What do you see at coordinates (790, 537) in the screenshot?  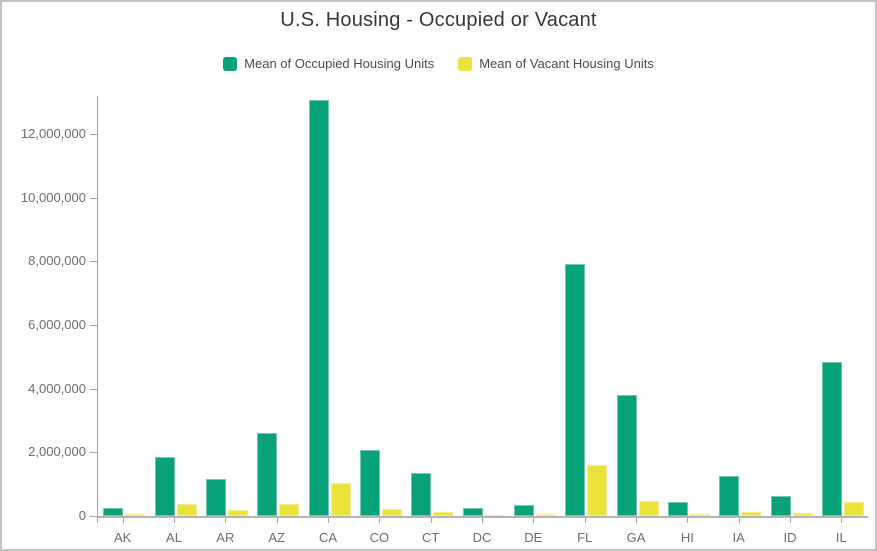 I see `x-axis-label-ID: ID` at bounding box center [790, 537].